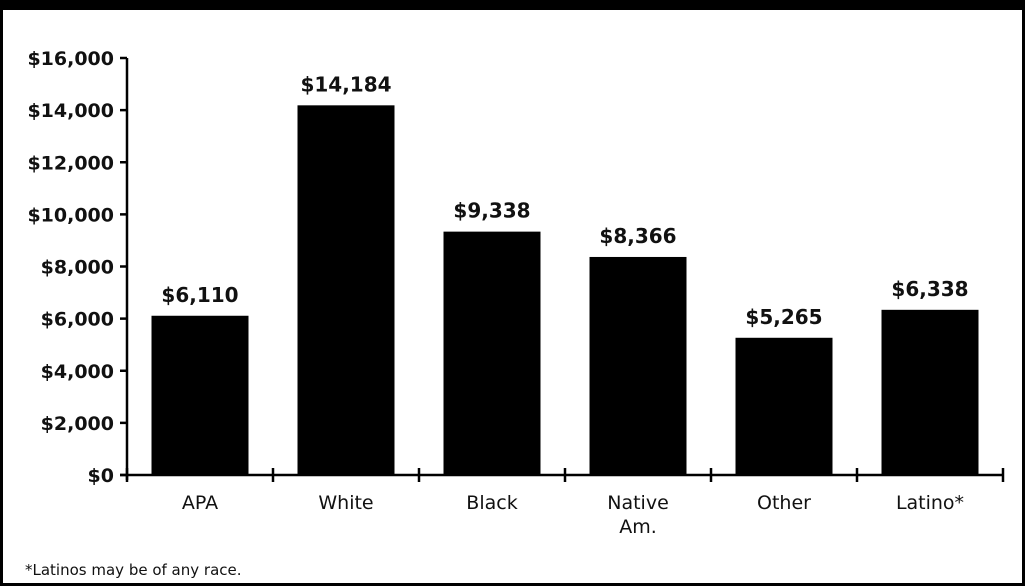 The height and width of the screenshot is (586, 1025). What do you see at coordinates (491, 211) in the screenshot?
I see `data-label: $9,338` at bounding box center [491, 211].